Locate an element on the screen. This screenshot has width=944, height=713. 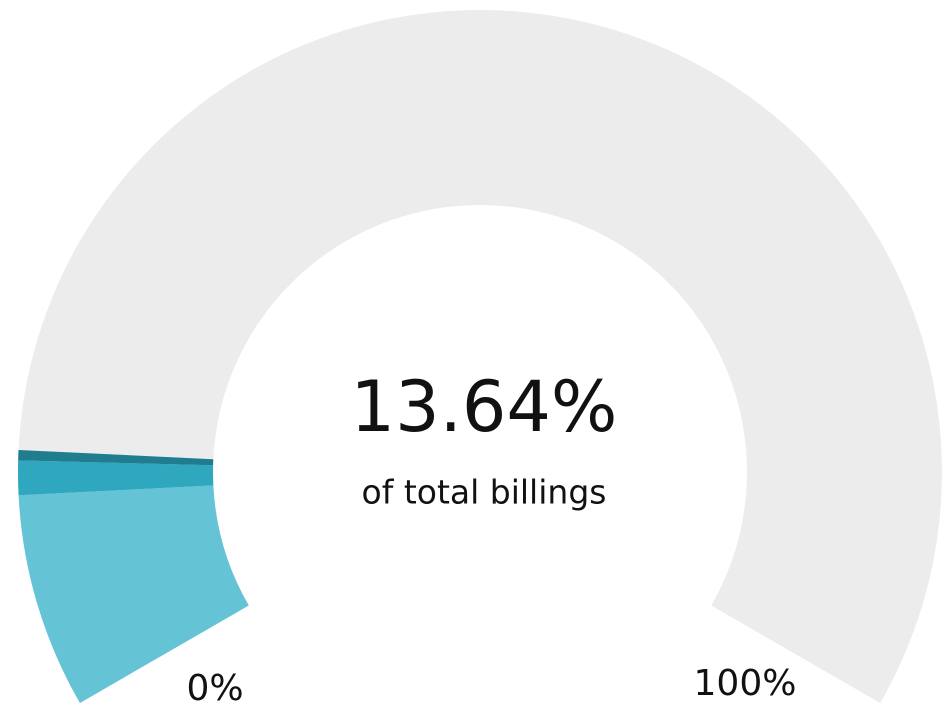
center-caption: of total billings is located at coordinates (484, 492).